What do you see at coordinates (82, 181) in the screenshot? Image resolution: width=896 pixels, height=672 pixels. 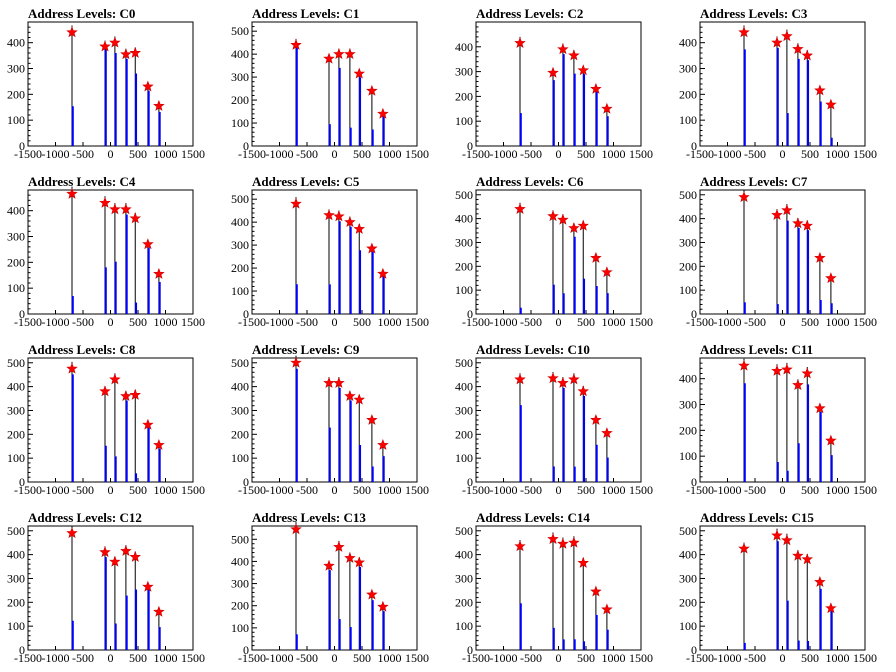 I see `chart-title: Address Levels: C4` at bounding box center [82, 181].